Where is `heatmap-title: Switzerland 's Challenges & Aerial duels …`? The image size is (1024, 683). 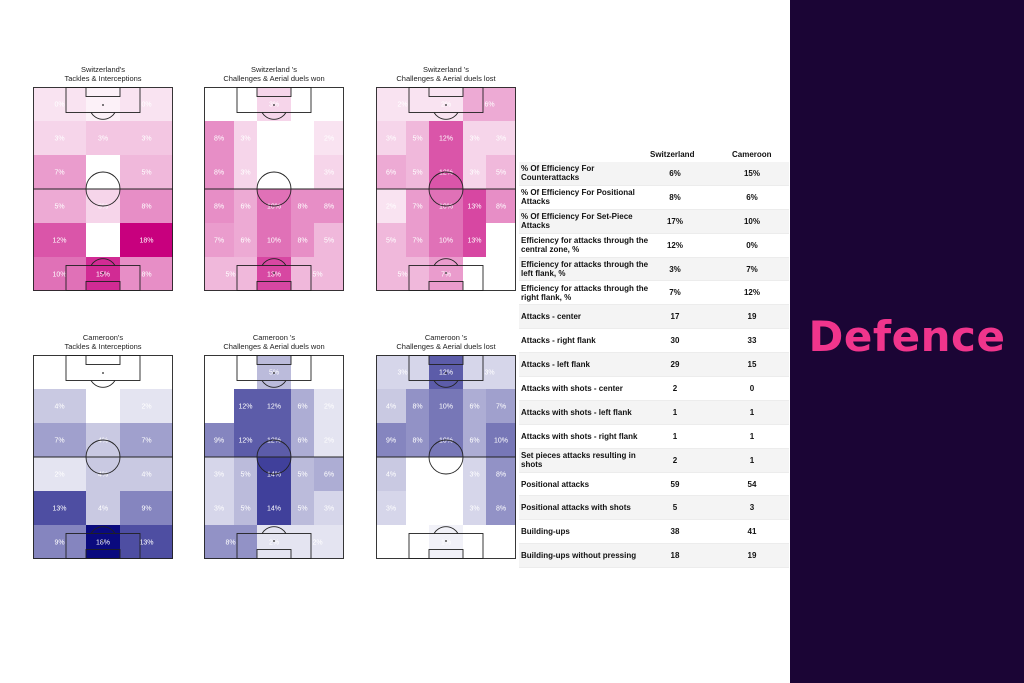 heatmap-title: Switzerland 's Challenges & Aerial duels … is located at coordinates (446, 74).